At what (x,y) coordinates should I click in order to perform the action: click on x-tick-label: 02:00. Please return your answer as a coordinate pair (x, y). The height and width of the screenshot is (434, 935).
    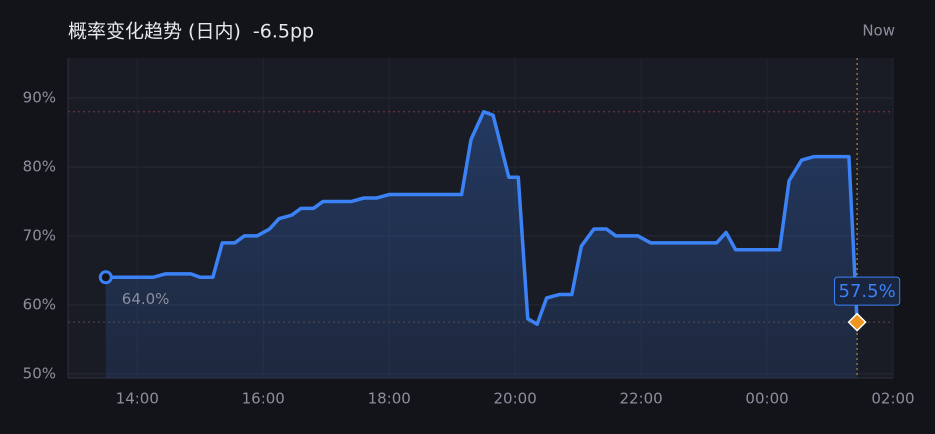
    Looking at the image, I should click on (892, 399).